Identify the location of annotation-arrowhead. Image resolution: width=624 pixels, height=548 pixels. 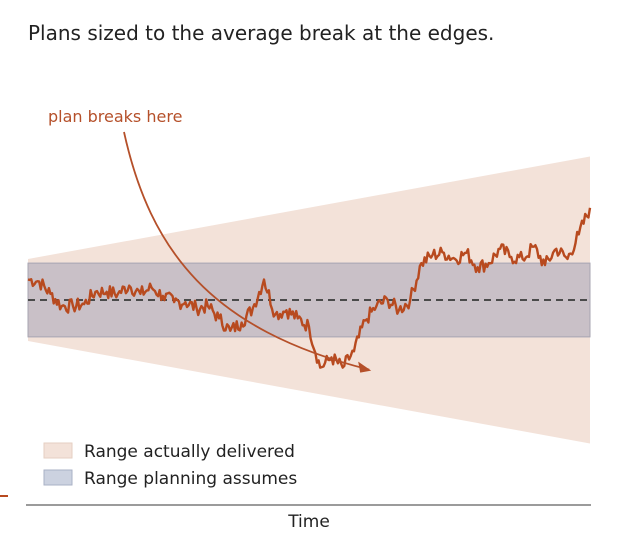
(365, 367).